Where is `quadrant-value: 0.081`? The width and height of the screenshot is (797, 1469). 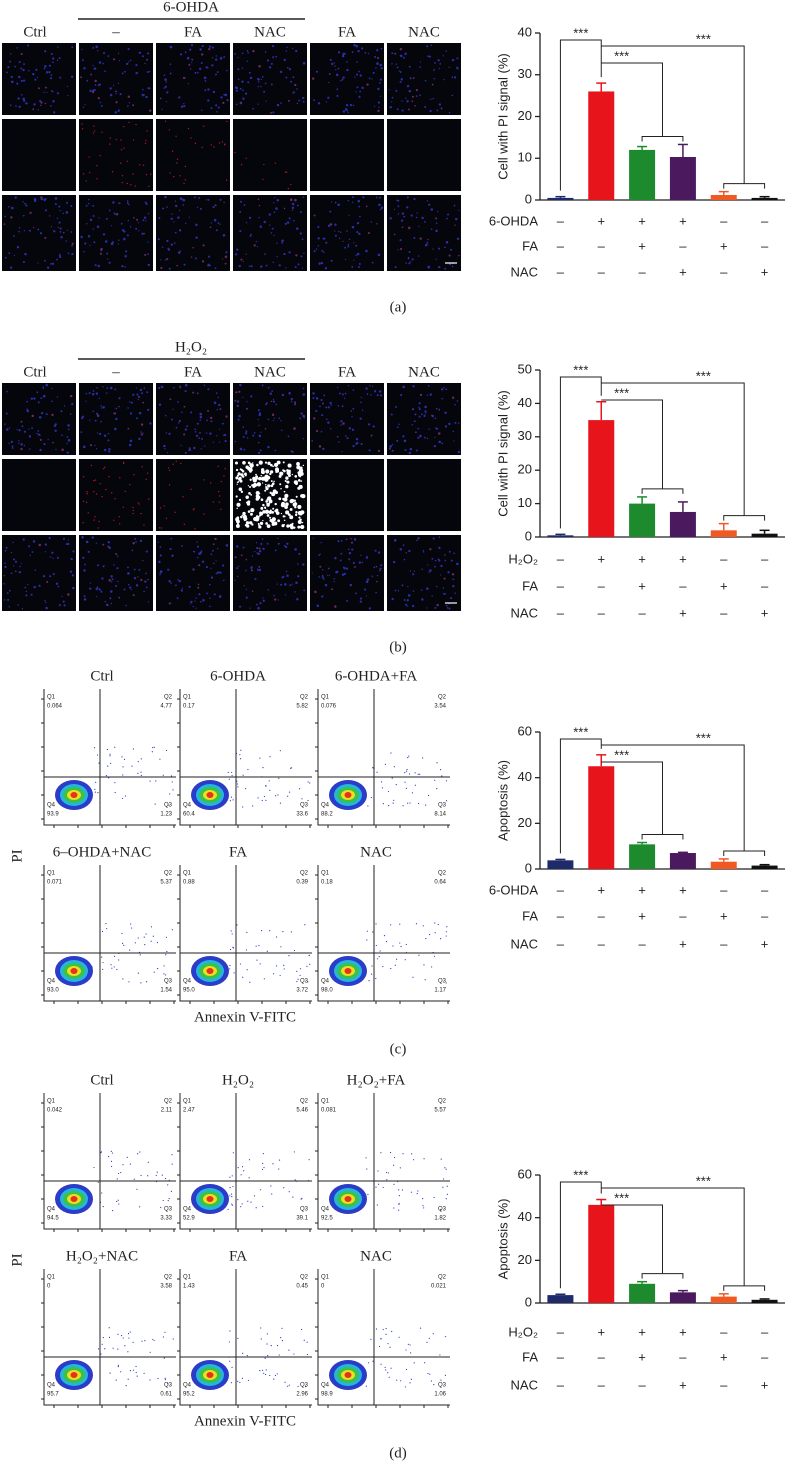 quadrant-value: 0.081 is located at coordinates (329, 1111).